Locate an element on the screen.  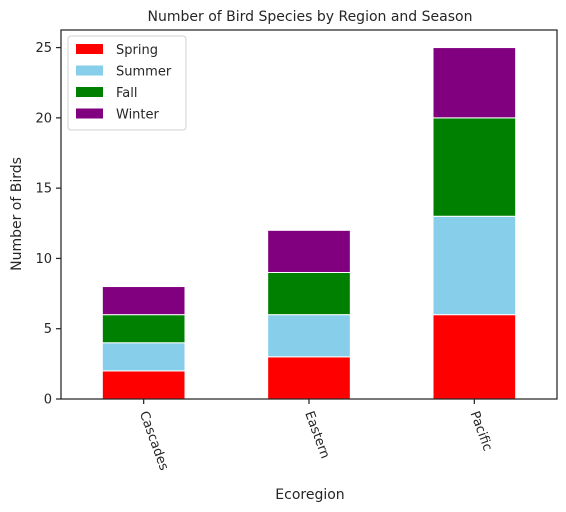
y-tick-label: 15 is located at coordinates (43, 189).